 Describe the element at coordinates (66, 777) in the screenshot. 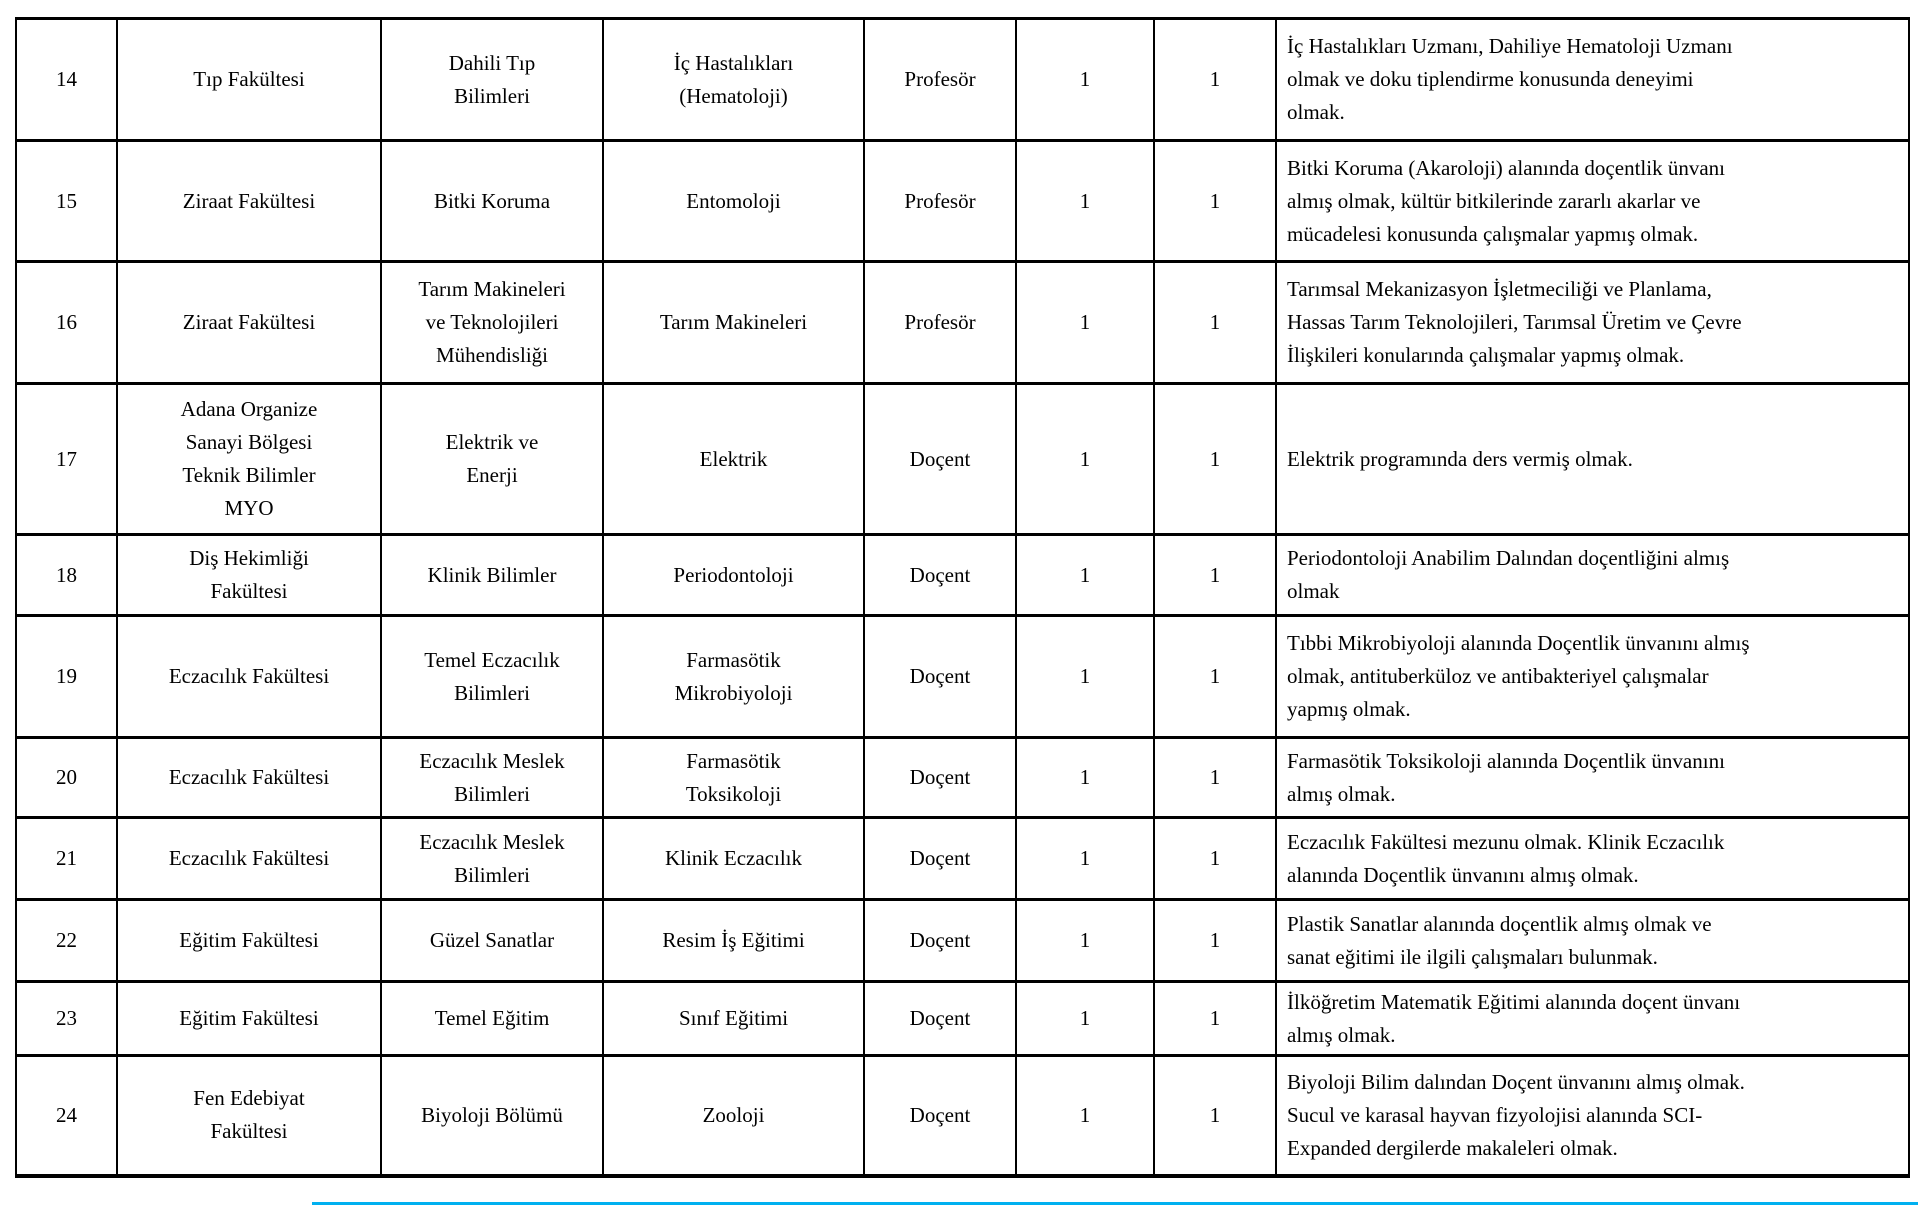

I see `row-number-cell: 20` at that location.